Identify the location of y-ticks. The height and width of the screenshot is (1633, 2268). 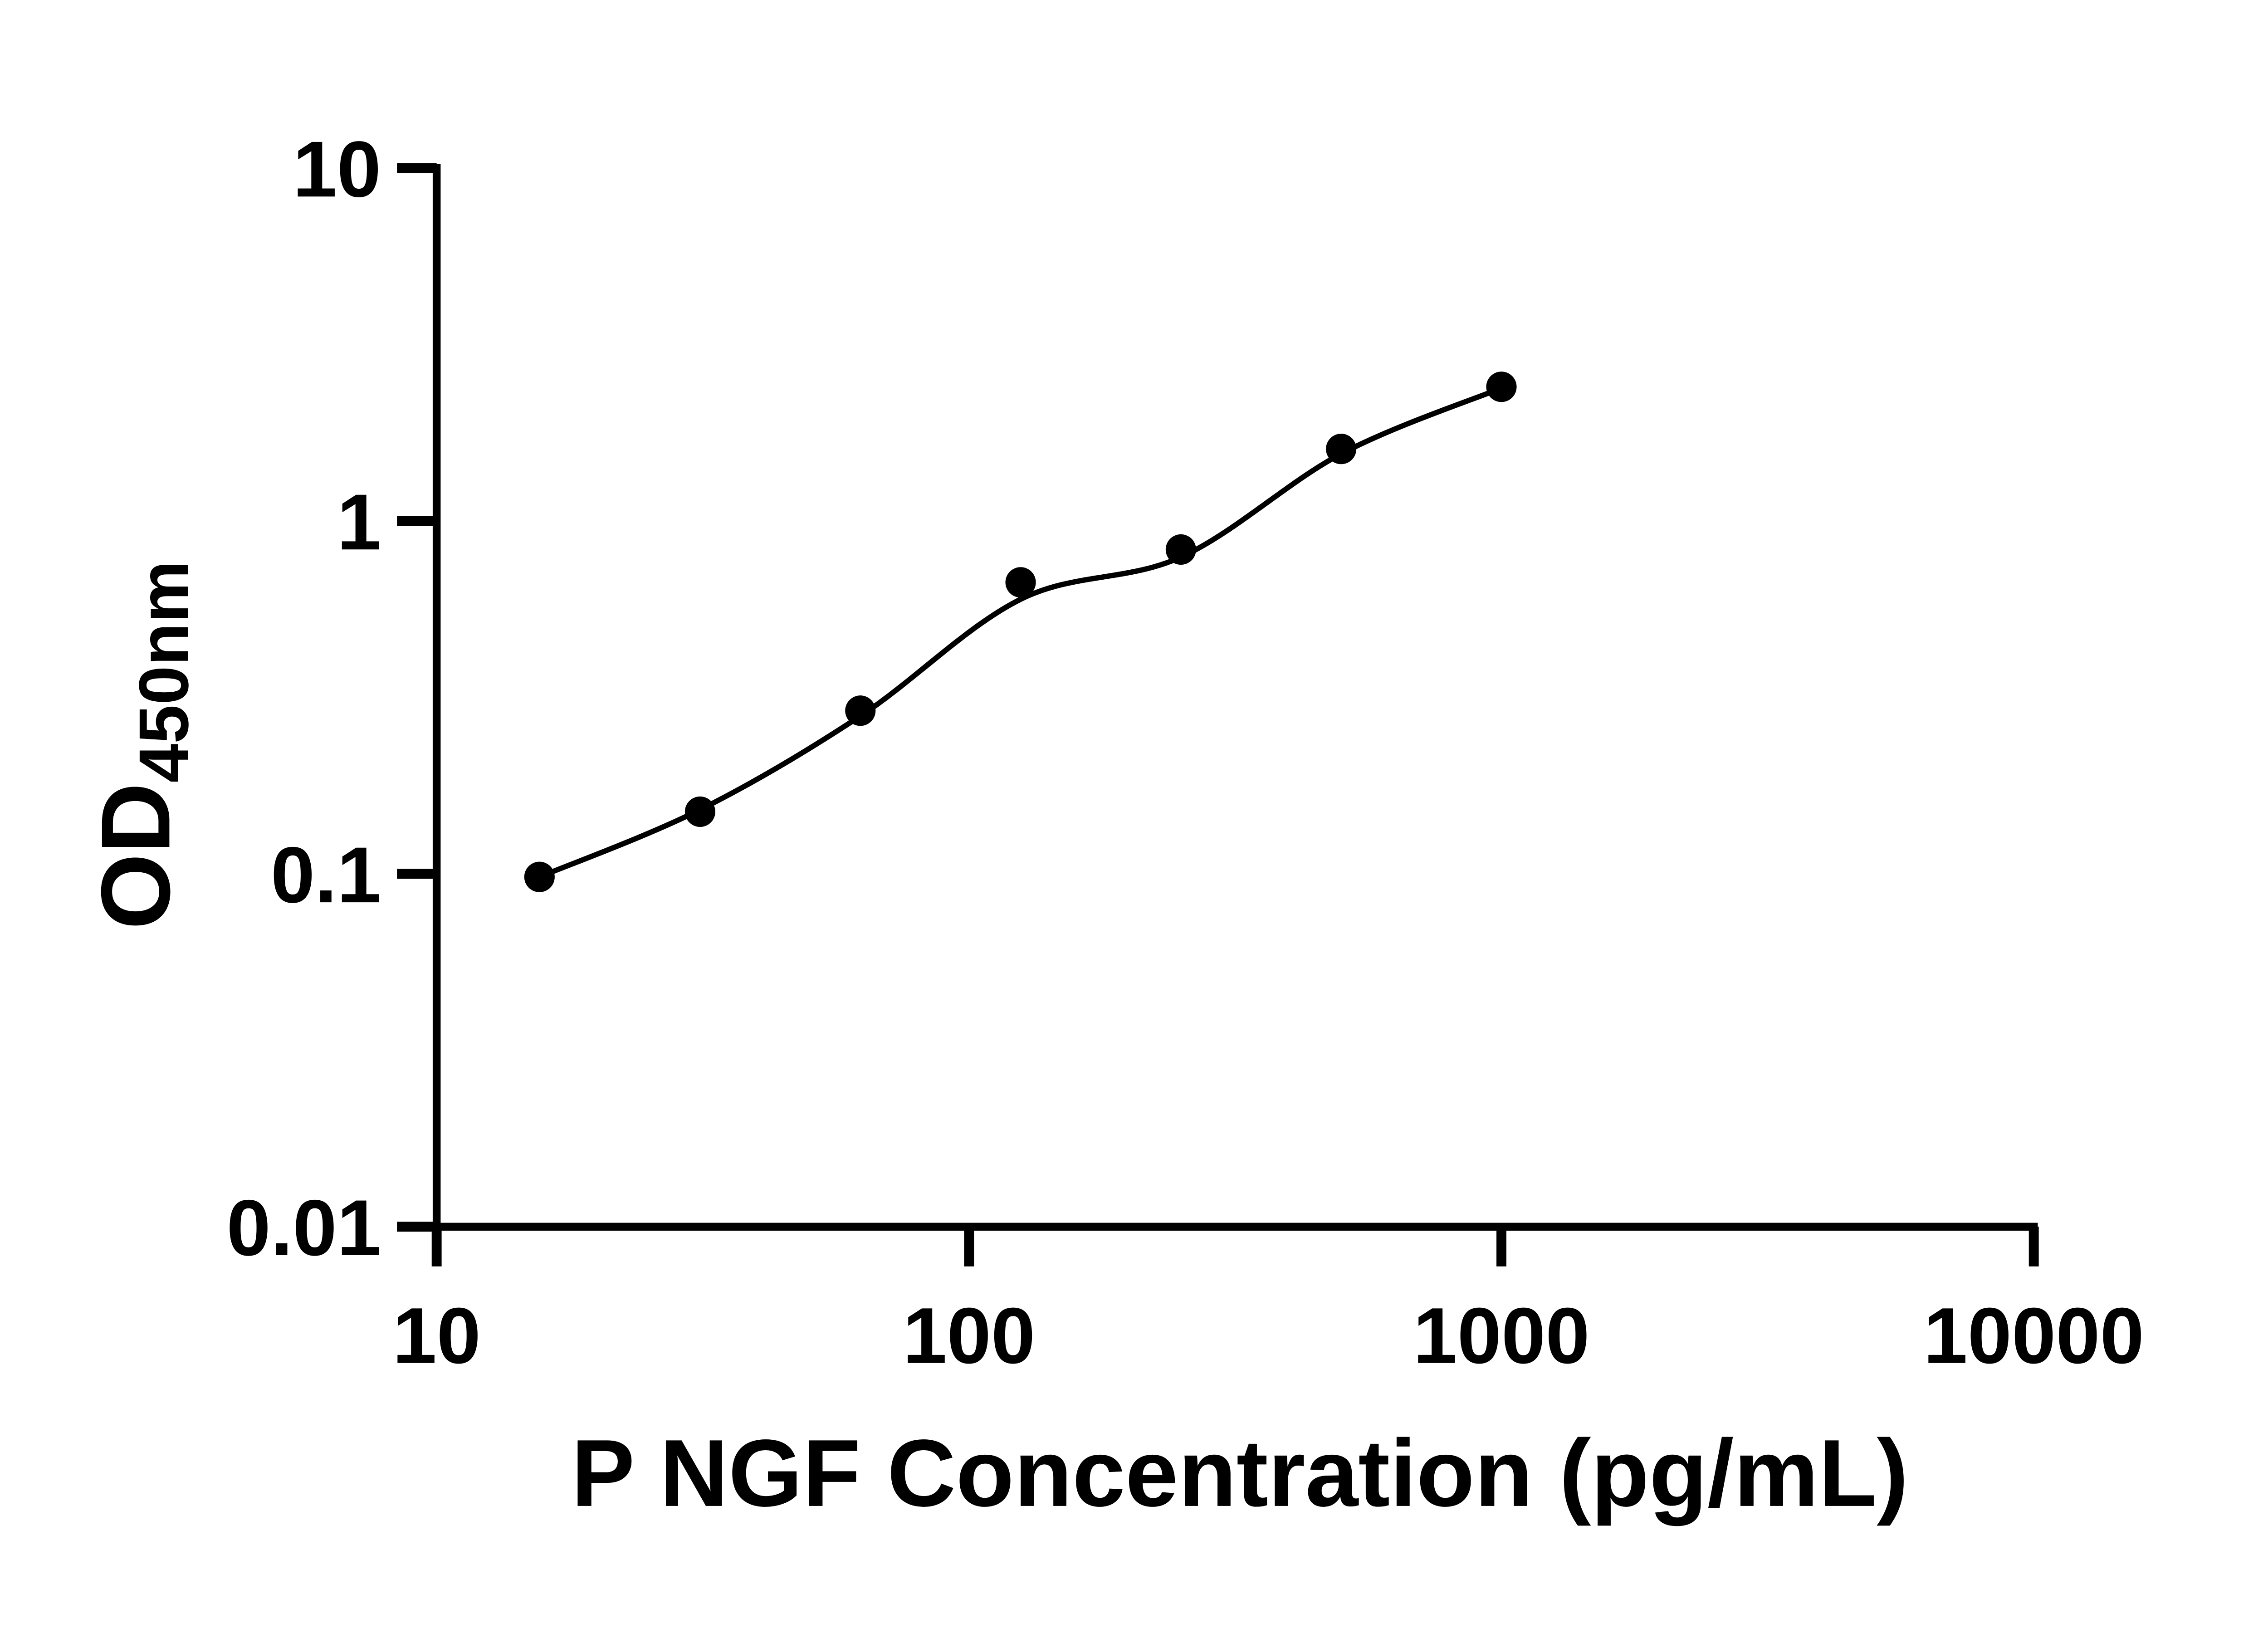
(417, 697).